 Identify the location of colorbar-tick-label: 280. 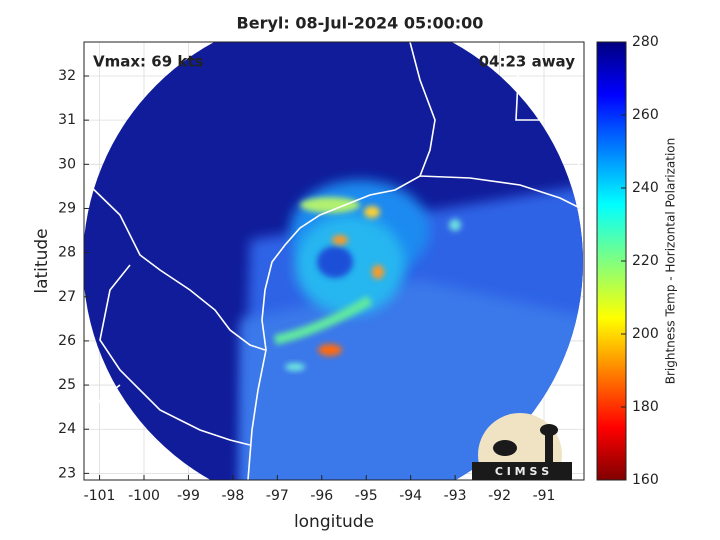
(645, 42).